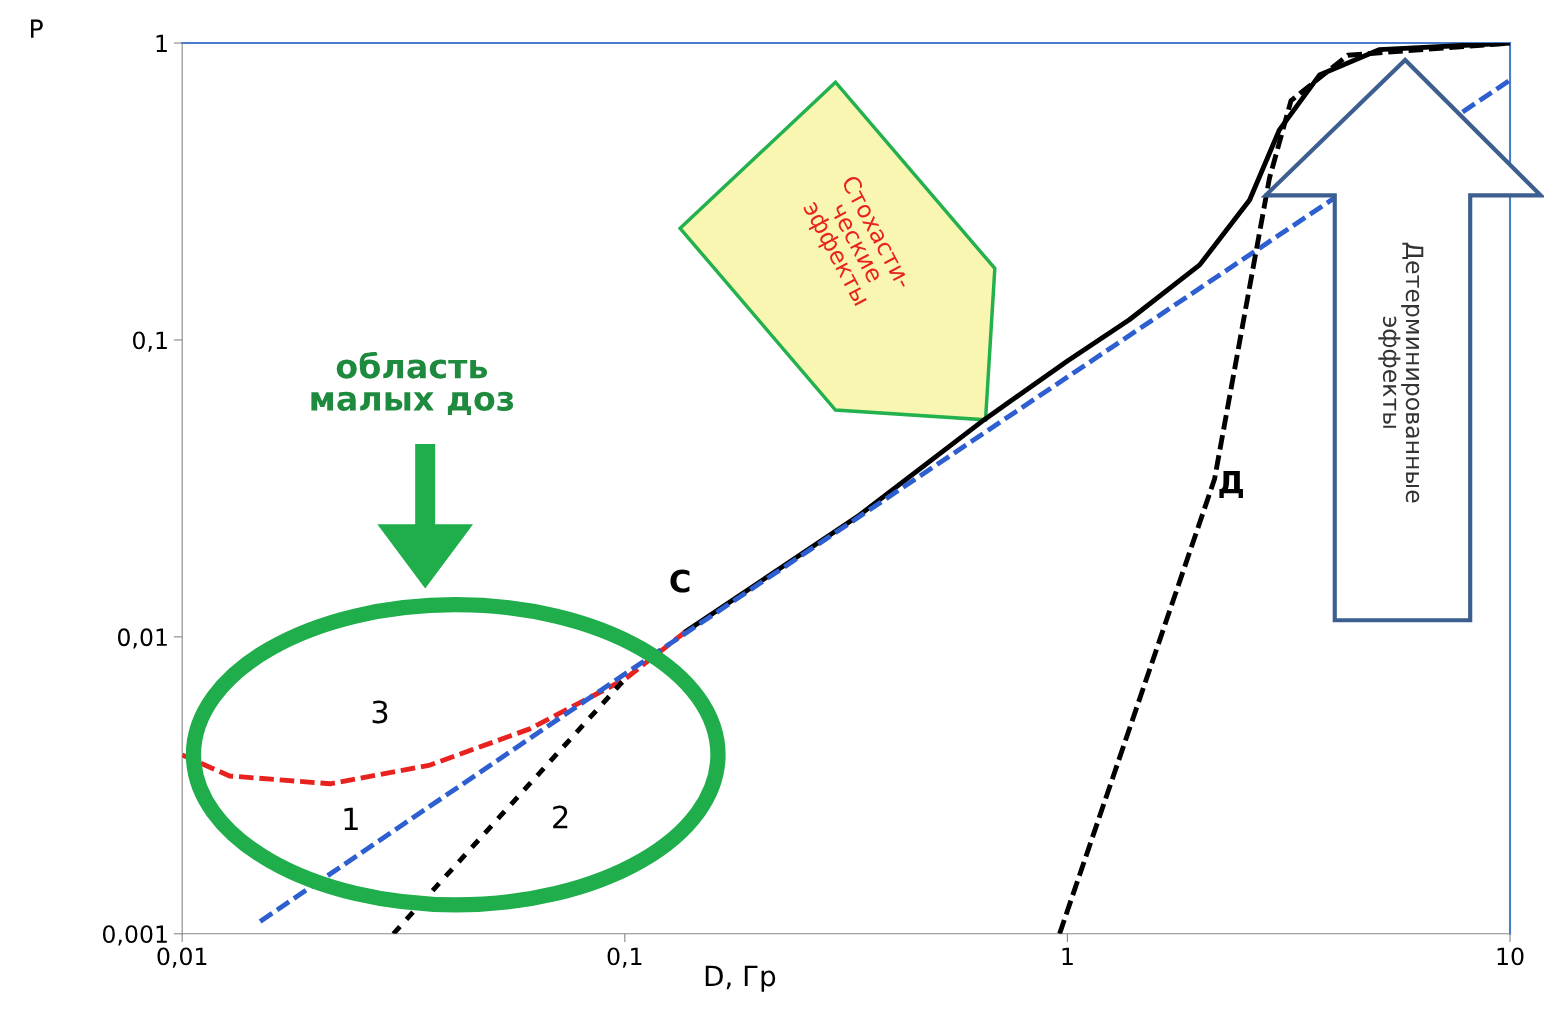 The height and width of the screenshot is (1025, 1544). What do you see at coordinates (740, 978) in the screenshot?
I see `x-axis-title: D, Гр` at bounding box center [740, 978].